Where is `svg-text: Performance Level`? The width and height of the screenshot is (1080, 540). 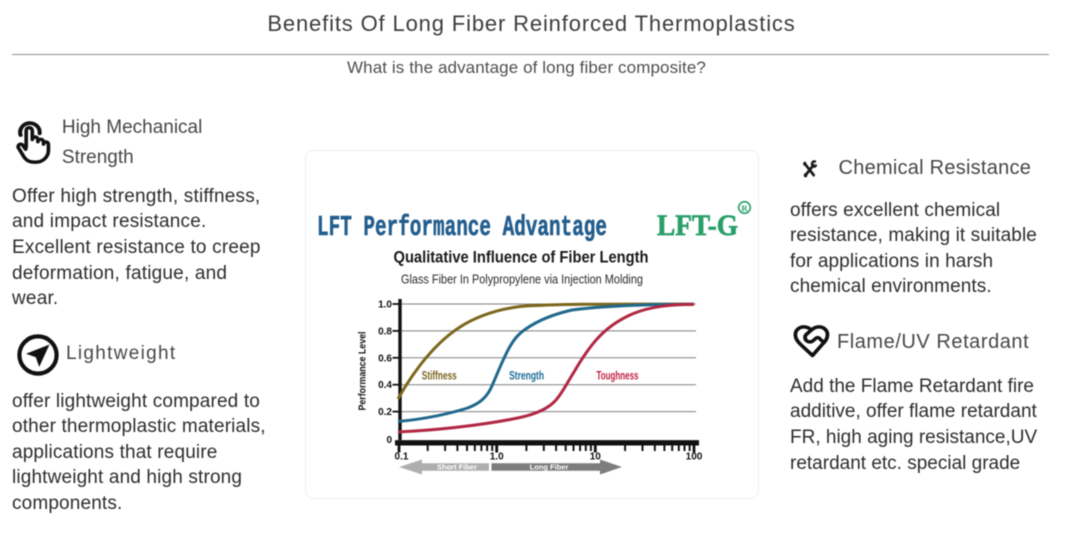
svg-text: Performance Level is located at coordinates (362, 370).